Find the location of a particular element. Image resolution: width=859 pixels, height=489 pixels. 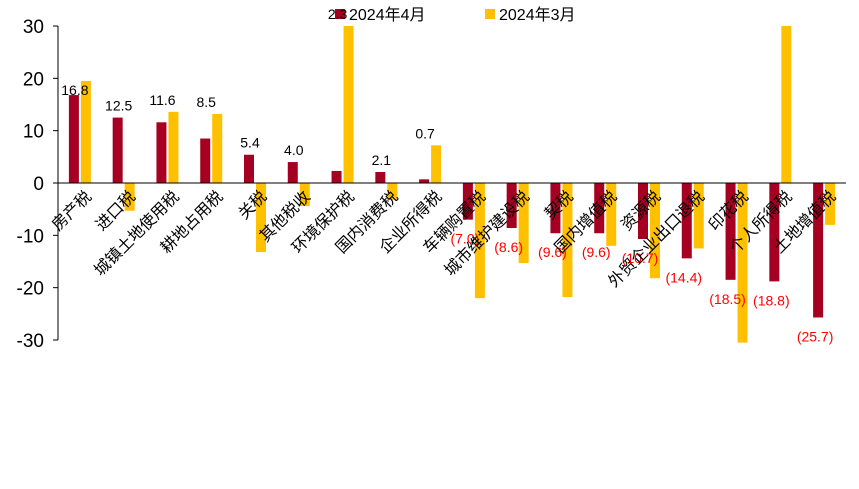

data-label: 8.5 is located at coordinates (206, 102).